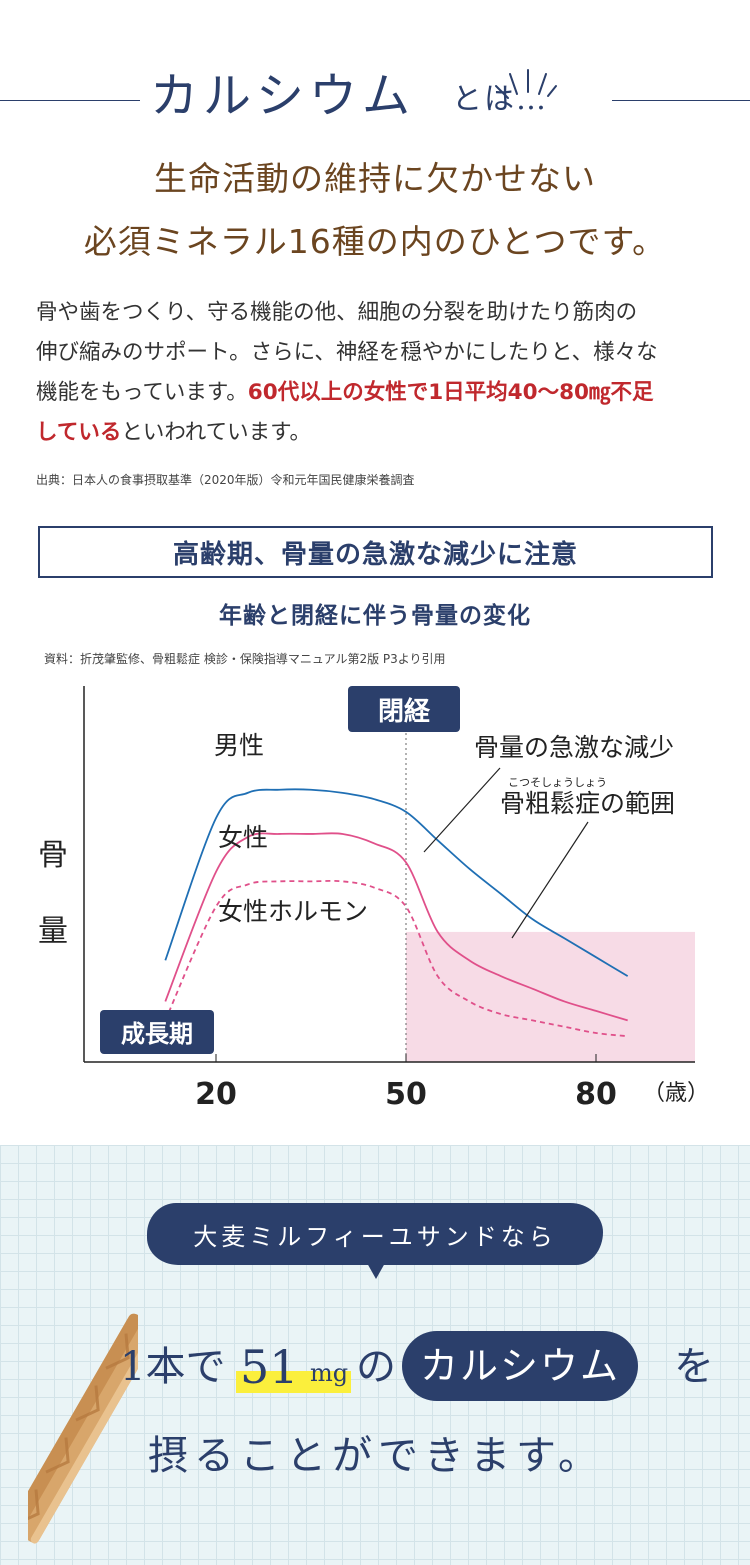  Describe the element at coordinates (462, 810) in the screenshot. I see `annotation-decline-leader` at that location.